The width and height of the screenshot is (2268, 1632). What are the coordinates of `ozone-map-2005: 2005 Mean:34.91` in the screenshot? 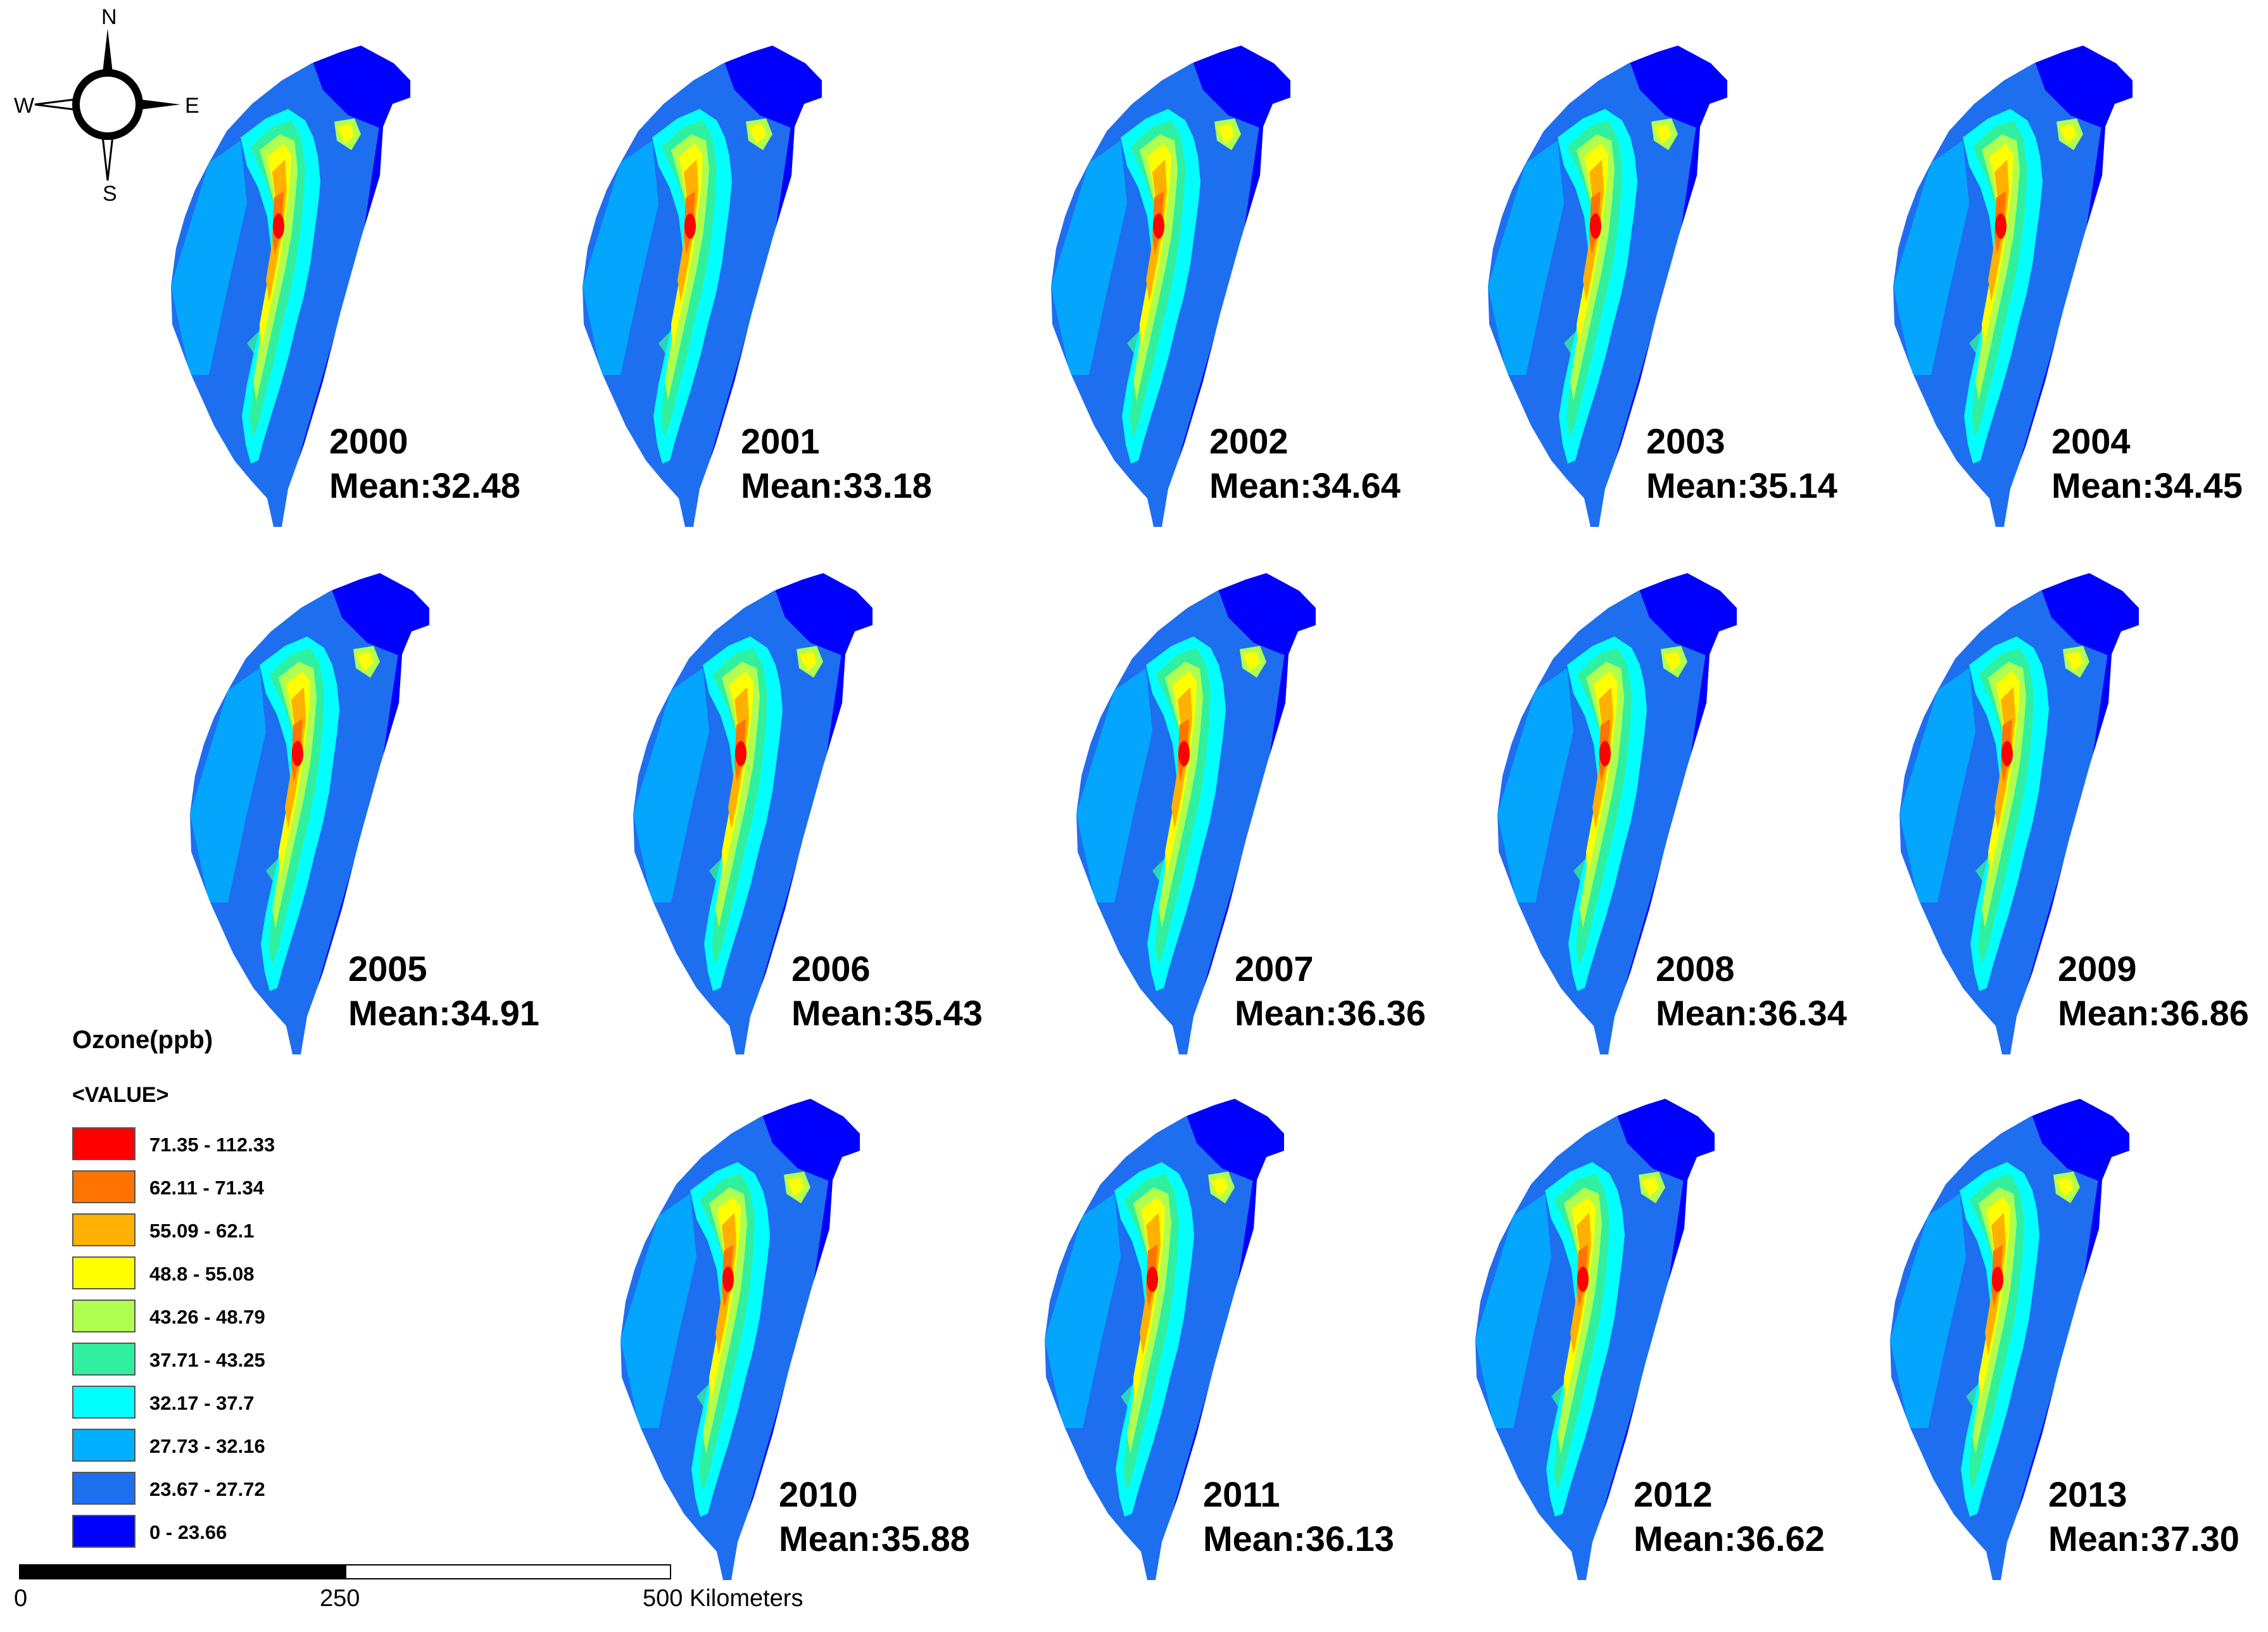 It's located at (364, 820).